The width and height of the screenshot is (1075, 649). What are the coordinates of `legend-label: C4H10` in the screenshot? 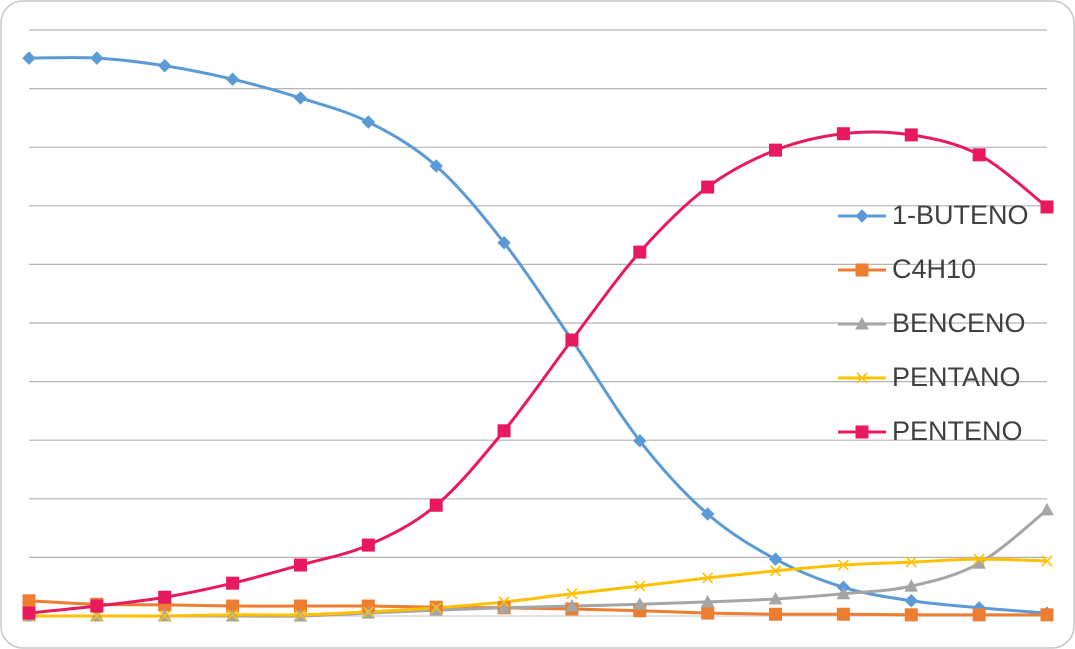 It's located at (934, 269).